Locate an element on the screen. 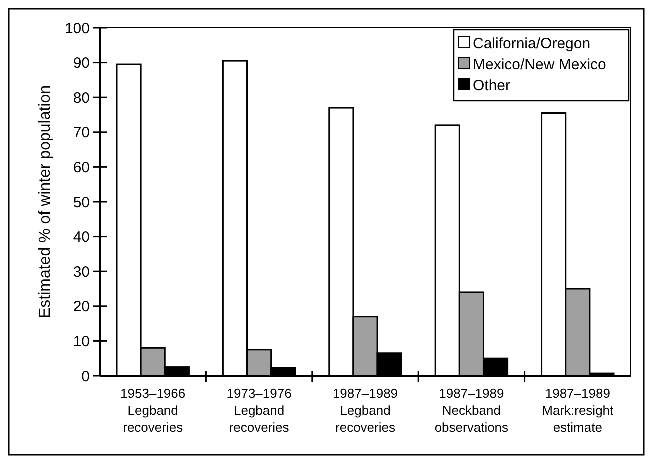 This screenshot has height=464, width=653. y-tick-label: 60 is located at coordinates (81, 167).